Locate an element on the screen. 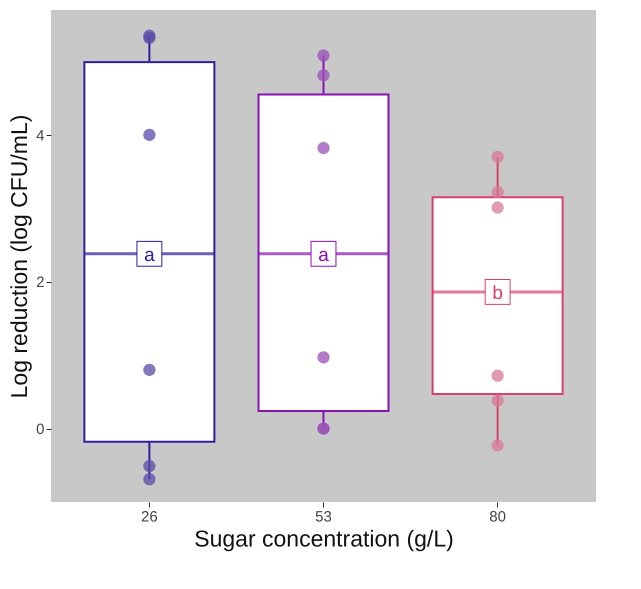 The image size is (641, 589). x-tick-label: 53 is located at coordinates (323, 517).